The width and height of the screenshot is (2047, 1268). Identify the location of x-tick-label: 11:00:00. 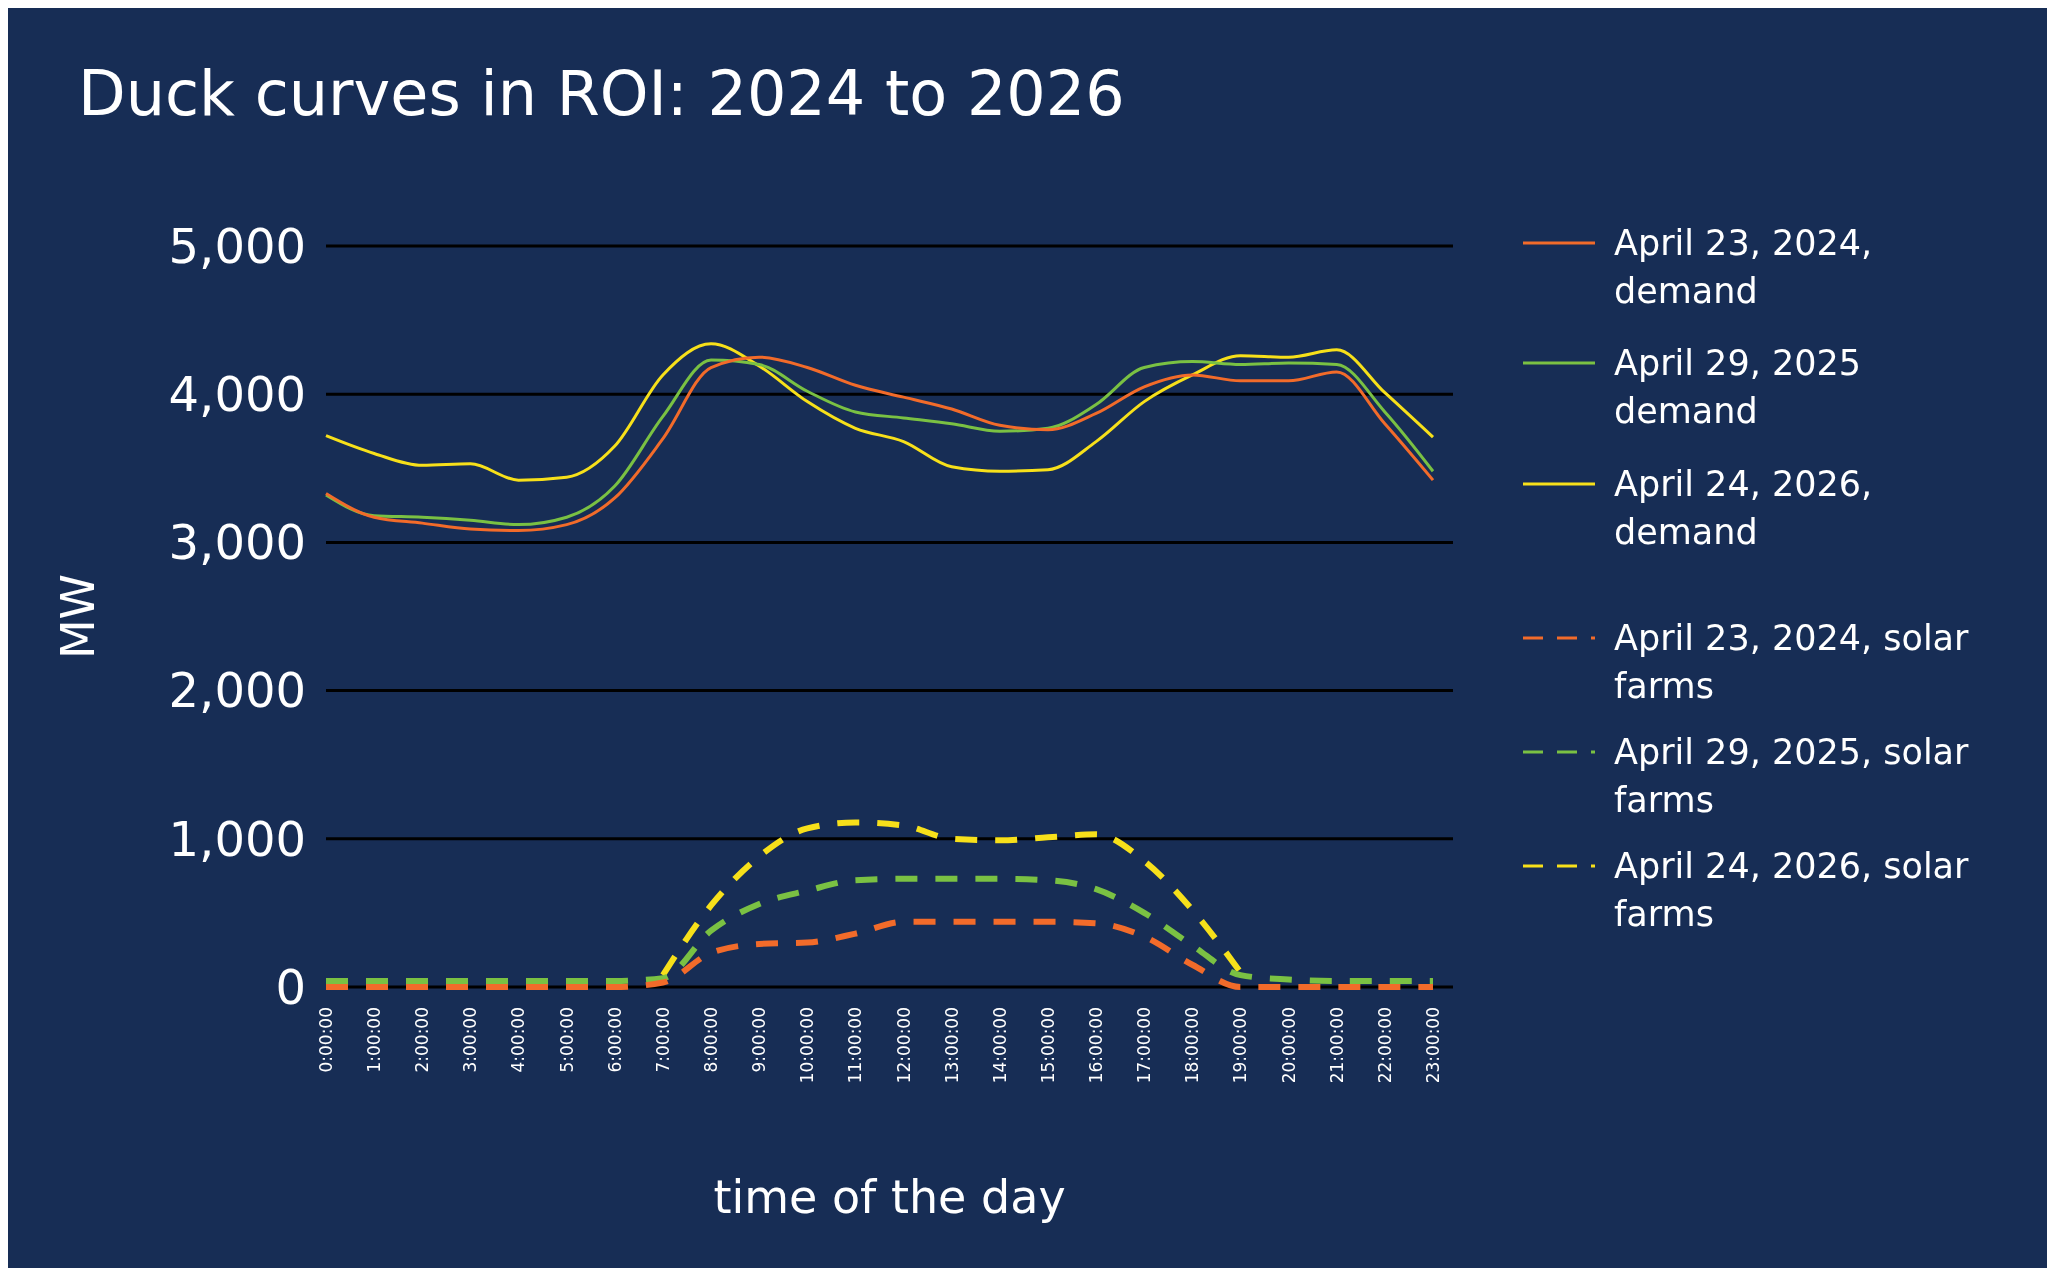
(855, 1045).